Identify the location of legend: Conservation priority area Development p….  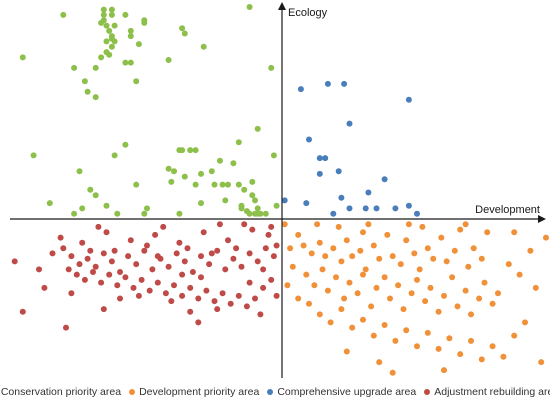
(275, 392).